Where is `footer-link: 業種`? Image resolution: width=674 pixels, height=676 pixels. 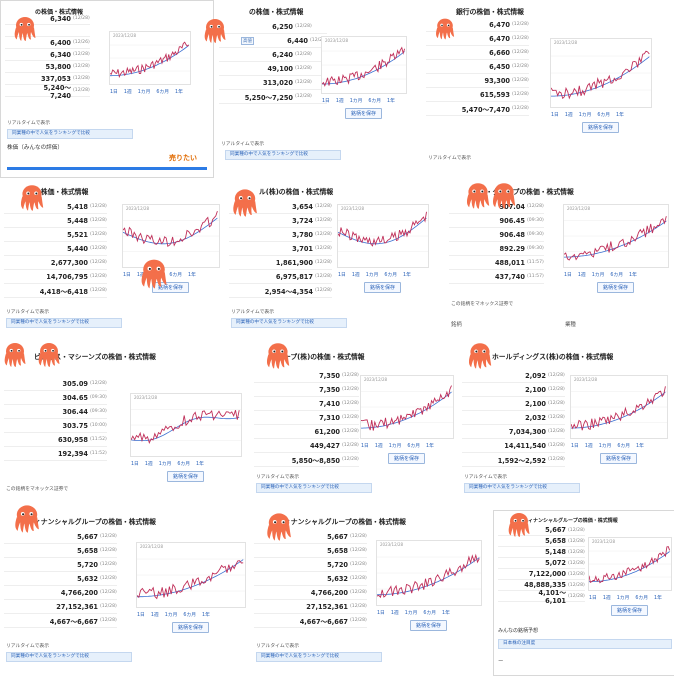 footer-link: 業種 is located at coordinates (570, 325).